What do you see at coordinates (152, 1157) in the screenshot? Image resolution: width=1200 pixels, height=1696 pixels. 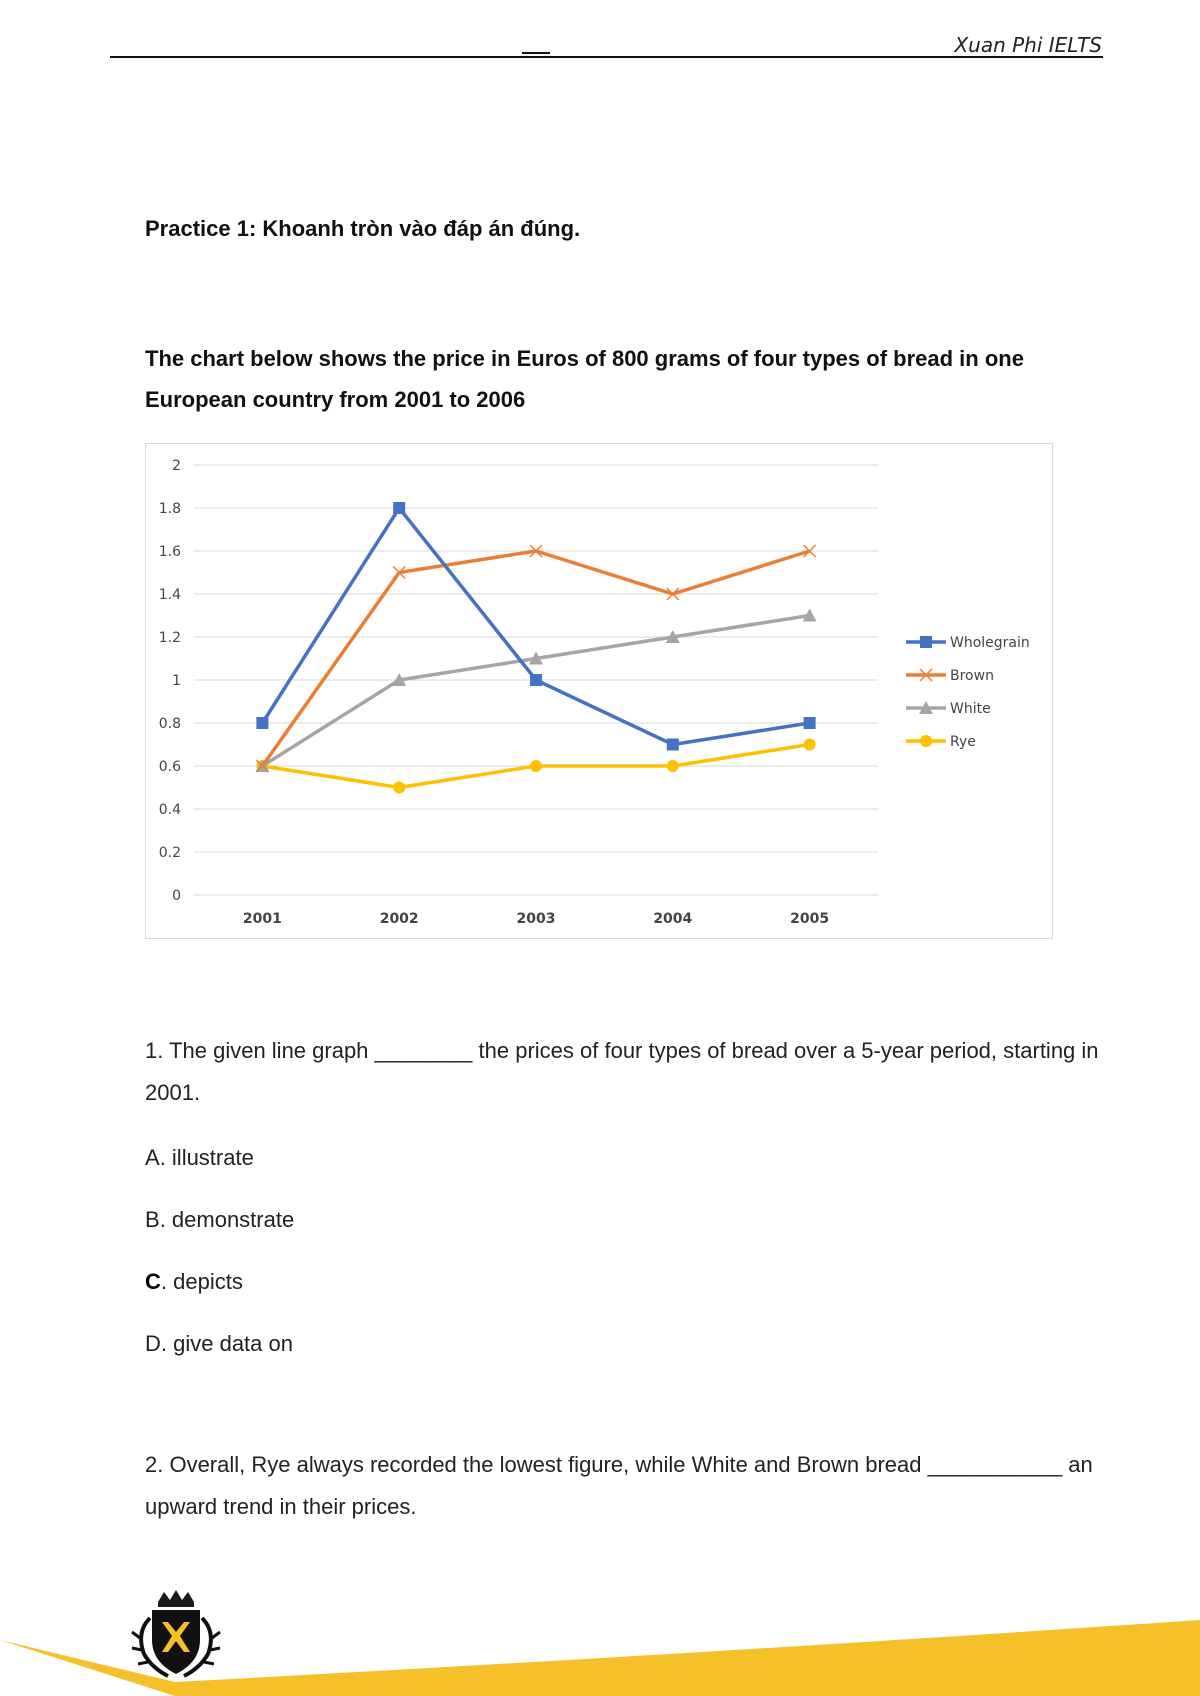 I see `option-a-letter: A` at bounding box center [152, 1157].